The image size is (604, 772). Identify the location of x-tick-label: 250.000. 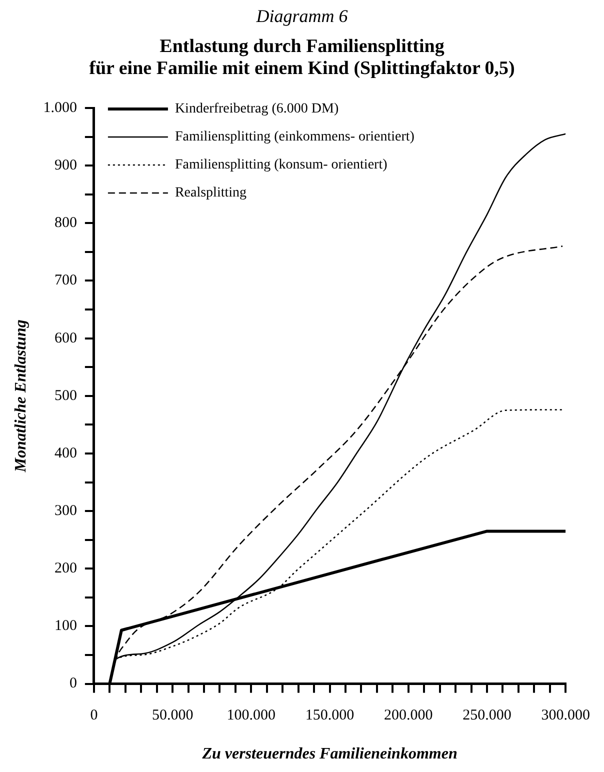
(487, 716).